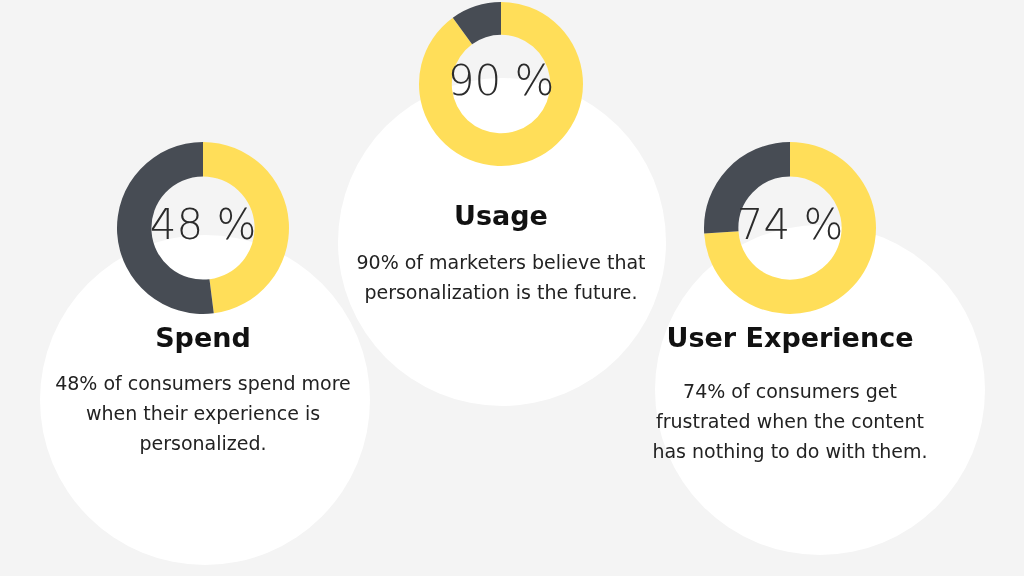 Image resolution: width=1024 pixels, height=576 pixels. Describe the element at coordinates (203, 224) in the screenshot. I see `data-label: 48 %` at that location.